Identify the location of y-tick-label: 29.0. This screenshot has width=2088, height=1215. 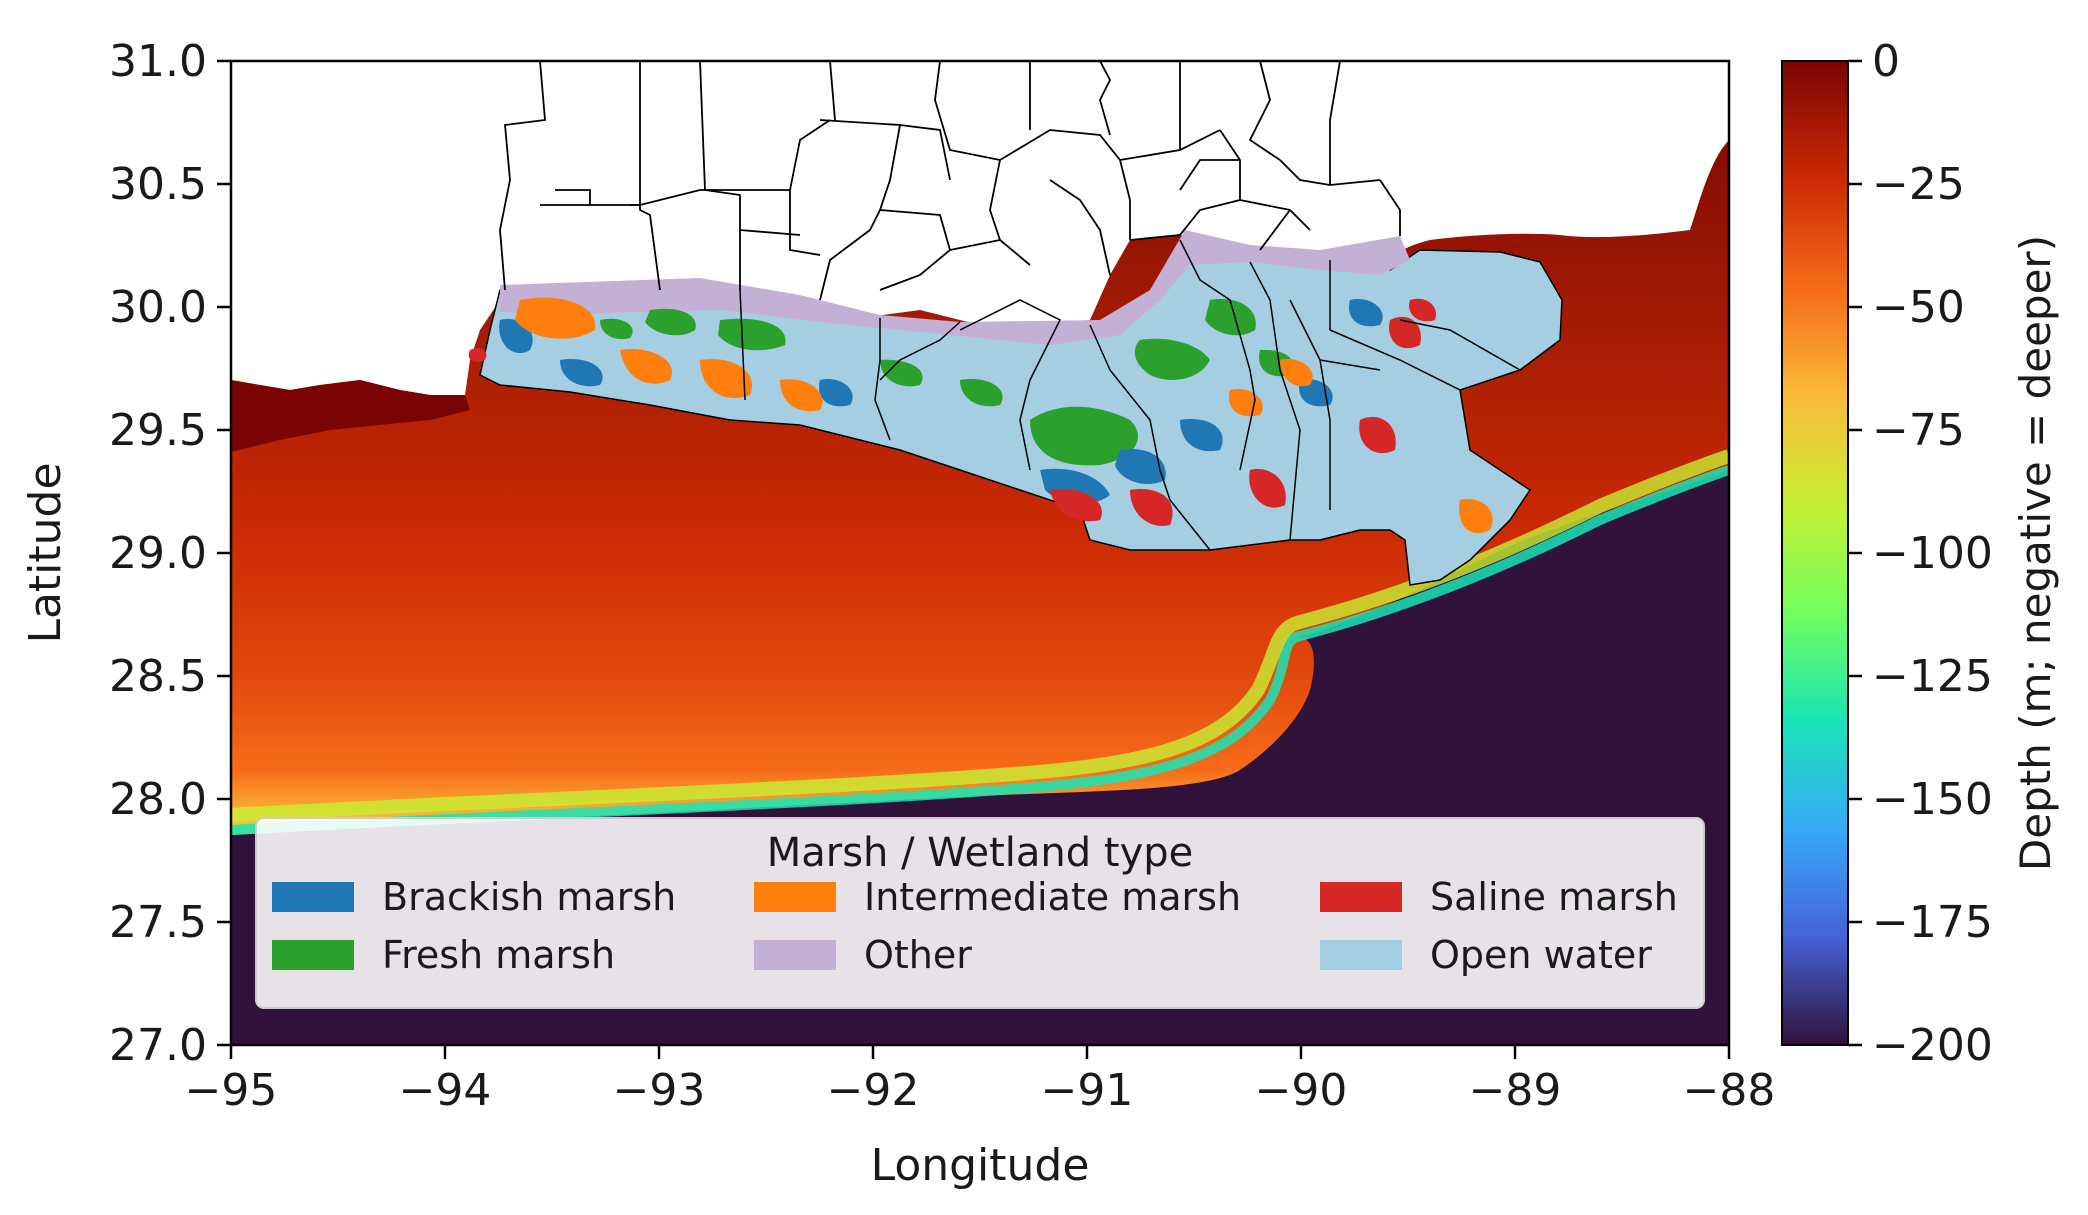
(158, 553).